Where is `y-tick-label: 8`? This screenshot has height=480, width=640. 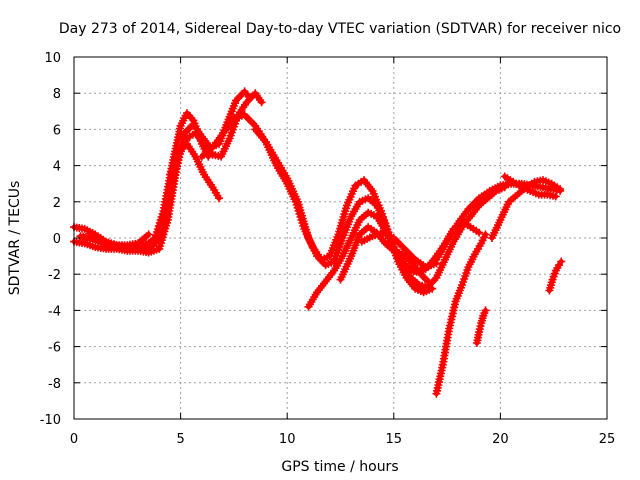
y-tick-label: 8 is located at coordinates (57, 94).